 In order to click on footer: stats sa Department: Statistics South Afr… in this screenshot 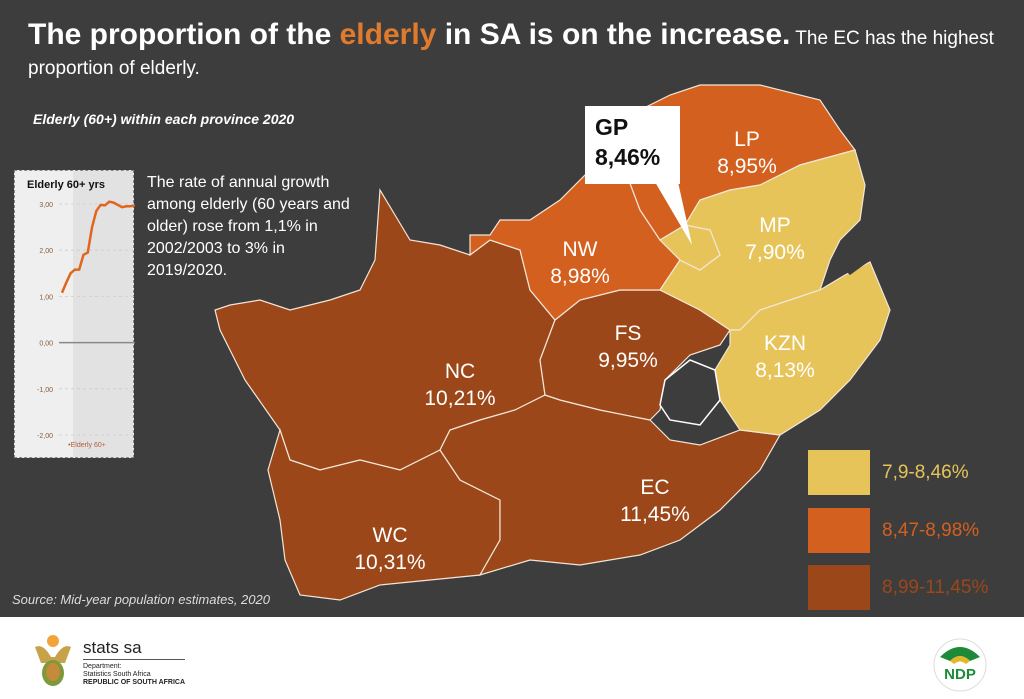, I will do `click(512, 658)`.